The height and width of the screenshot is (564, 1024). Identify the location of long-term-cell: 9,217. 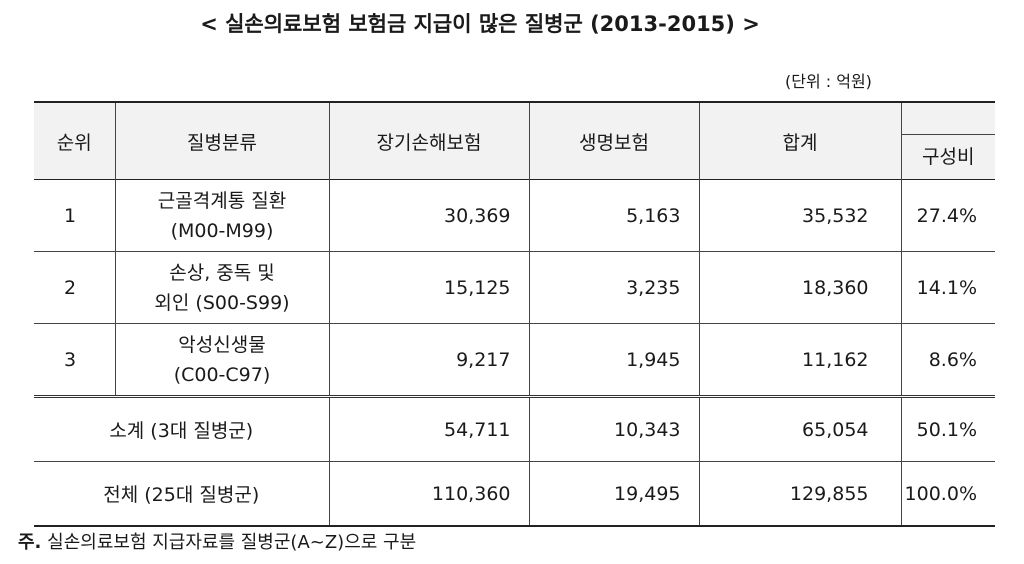
(428, 360).